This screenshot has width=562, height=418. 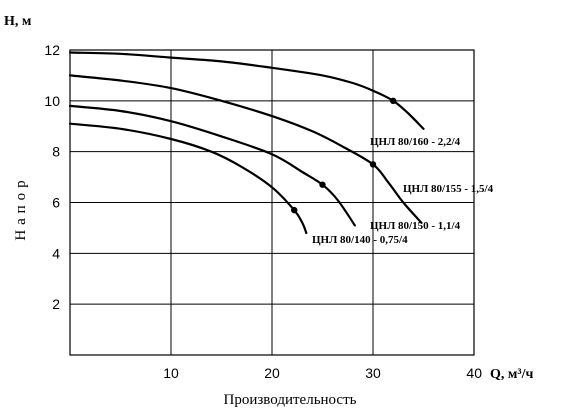 I want to click on x-tick-labels: 10 20 30 40, so click(x=322, y=373).